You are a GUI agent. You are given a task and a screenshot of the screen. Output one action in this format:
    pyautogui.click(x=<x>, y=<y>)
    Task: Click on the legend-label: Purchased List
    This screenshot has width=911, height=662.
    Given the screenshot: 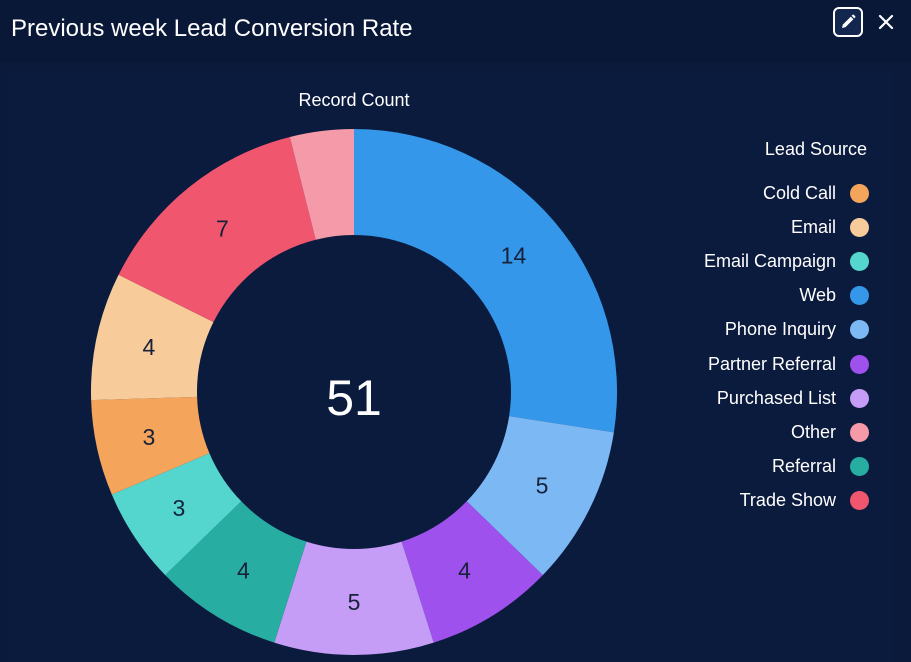 What is the action you would take?
    pyautogui.click(x=776, y=397)
    